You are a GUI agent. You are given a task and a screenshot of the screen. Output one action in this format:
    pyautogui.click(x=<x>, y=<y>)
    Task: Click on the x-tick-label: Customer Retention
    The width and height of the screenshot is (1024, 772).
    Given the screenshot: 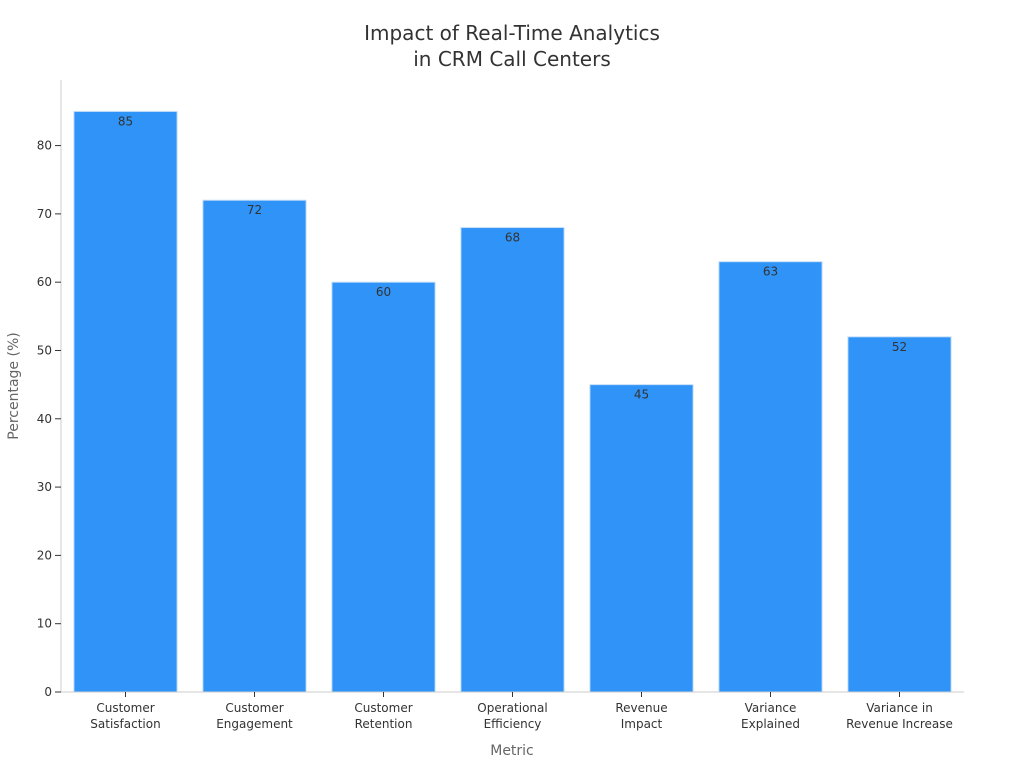 What is the action you would take?
    pyautogui.click(x=383, y=716)
    